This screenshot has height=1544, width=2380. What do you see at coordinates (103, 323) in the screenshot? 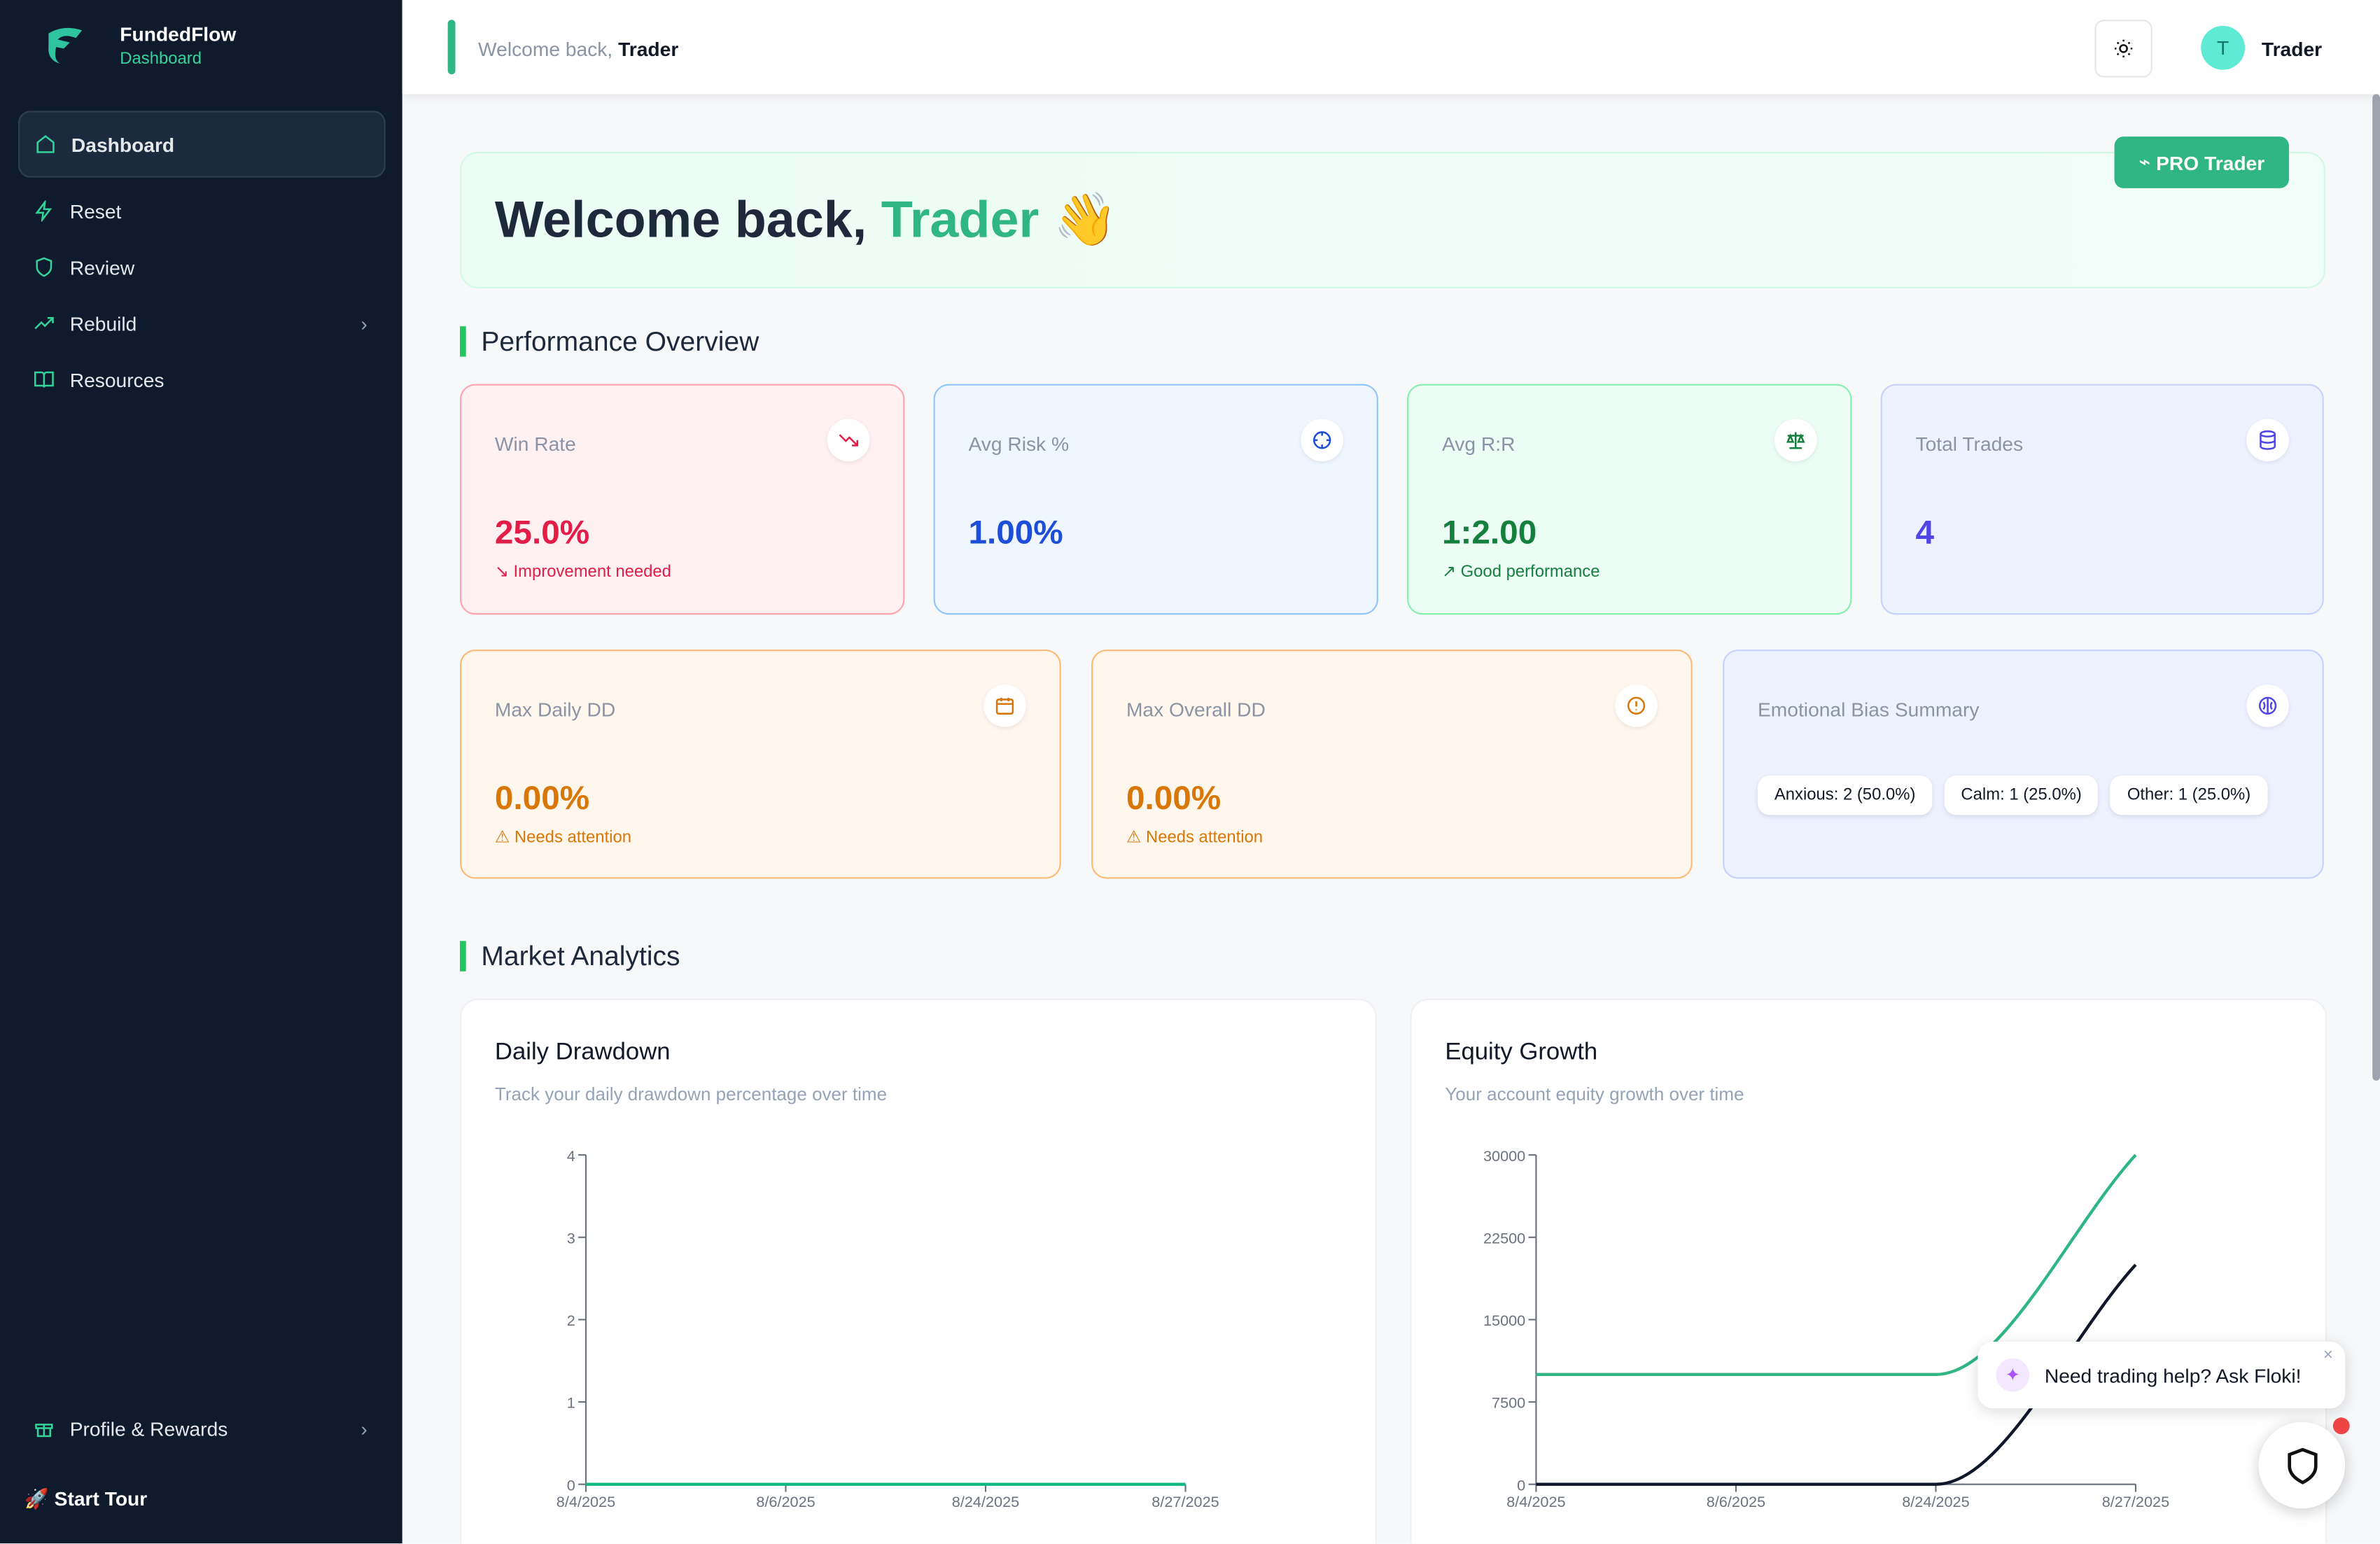
I see `nav-label: Rebuild` at bounding box center [103, 323].